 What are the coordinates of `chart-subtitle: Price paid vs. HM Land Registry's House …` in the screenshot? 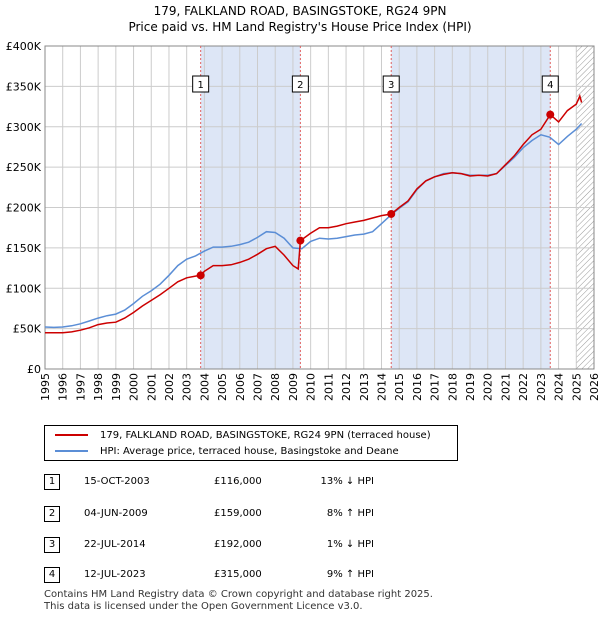 It's located at (300, 27).